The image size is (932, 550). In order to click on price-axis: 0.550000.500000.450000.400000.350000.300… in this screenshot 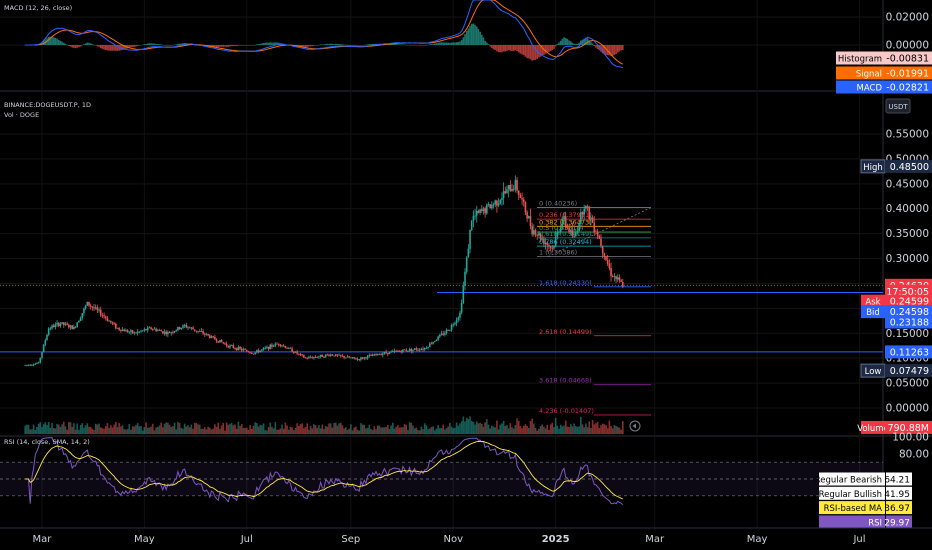, I will do `click(873, 270)`.